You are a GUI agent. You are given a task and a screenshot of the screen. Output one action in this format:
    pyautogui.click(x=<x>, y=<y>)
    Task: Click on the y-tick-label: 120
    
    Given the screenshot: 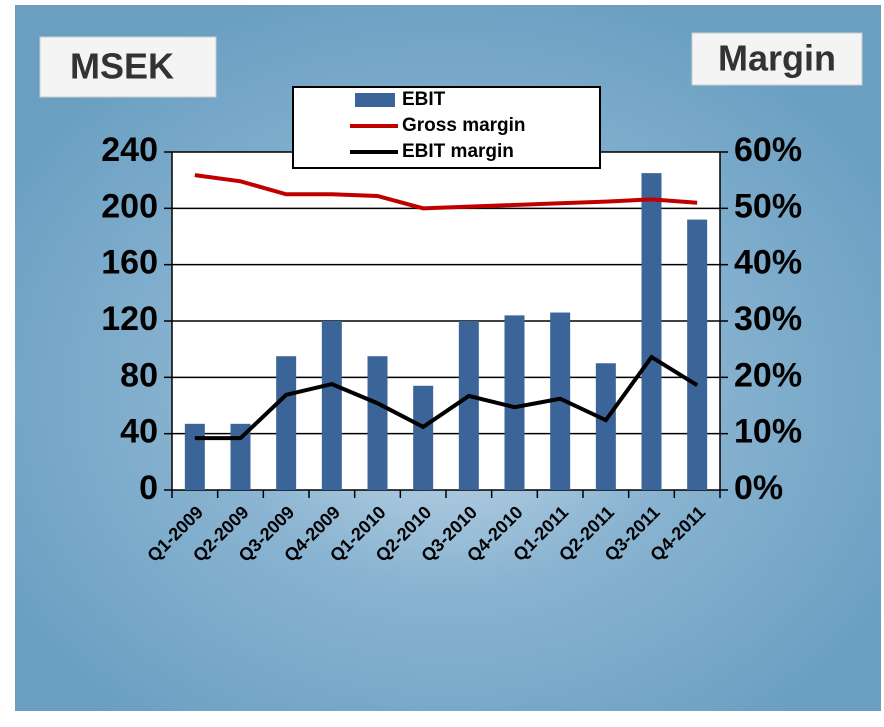 What is the action you would take?
    pyautogui.click(x=129, y=319)
    